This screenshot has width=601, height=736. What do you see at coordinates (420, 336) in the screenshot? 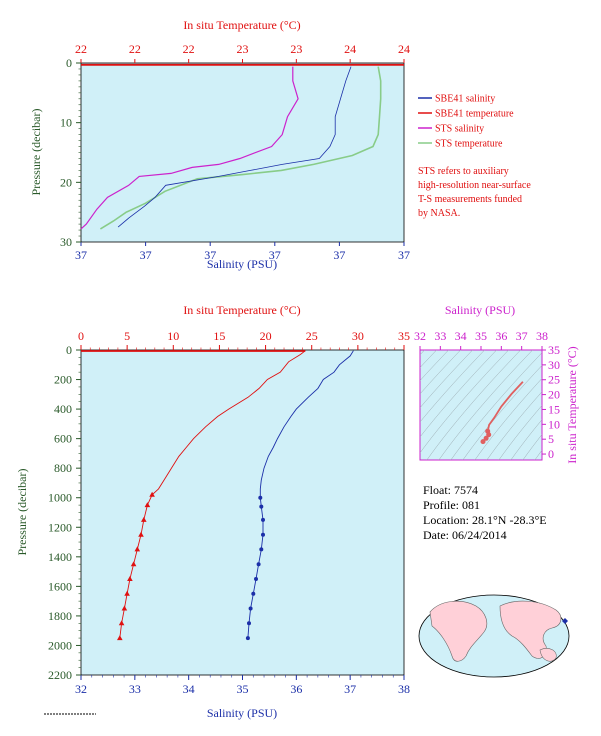
I see `ts-sal-tick-label: 32` at bounding box center [420, 336].